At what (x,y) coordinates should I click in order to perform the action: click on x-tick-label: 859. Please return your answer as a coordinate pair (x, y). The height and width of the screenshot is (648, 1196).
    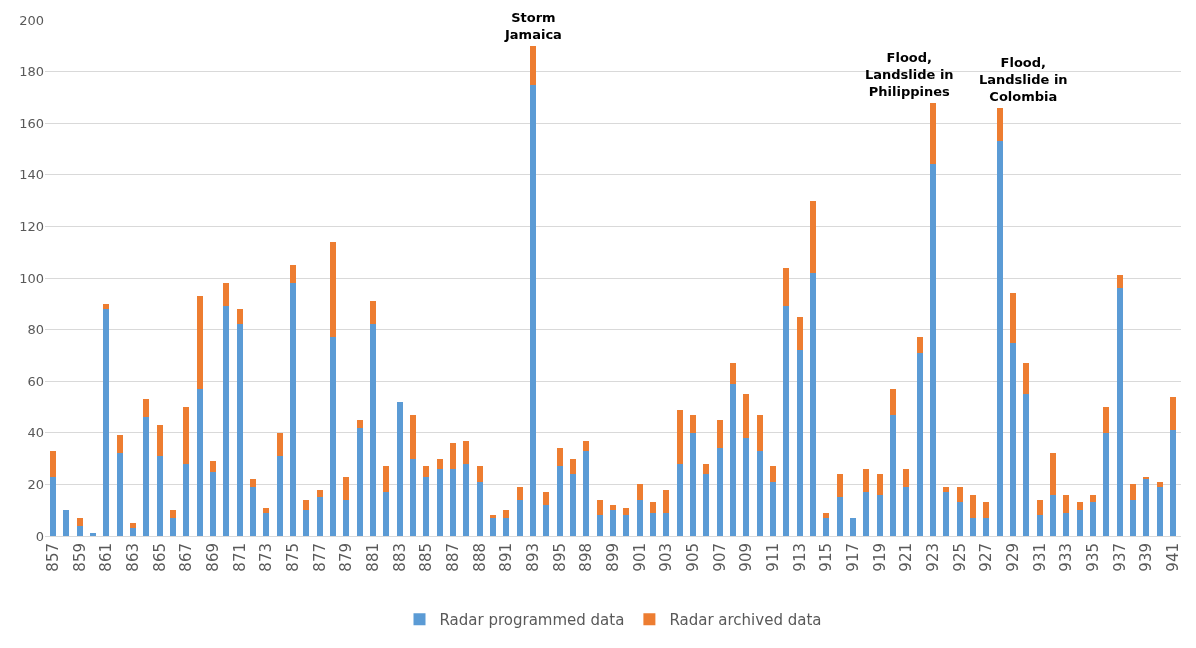
    Looking at the image, I should click on (79, 557).